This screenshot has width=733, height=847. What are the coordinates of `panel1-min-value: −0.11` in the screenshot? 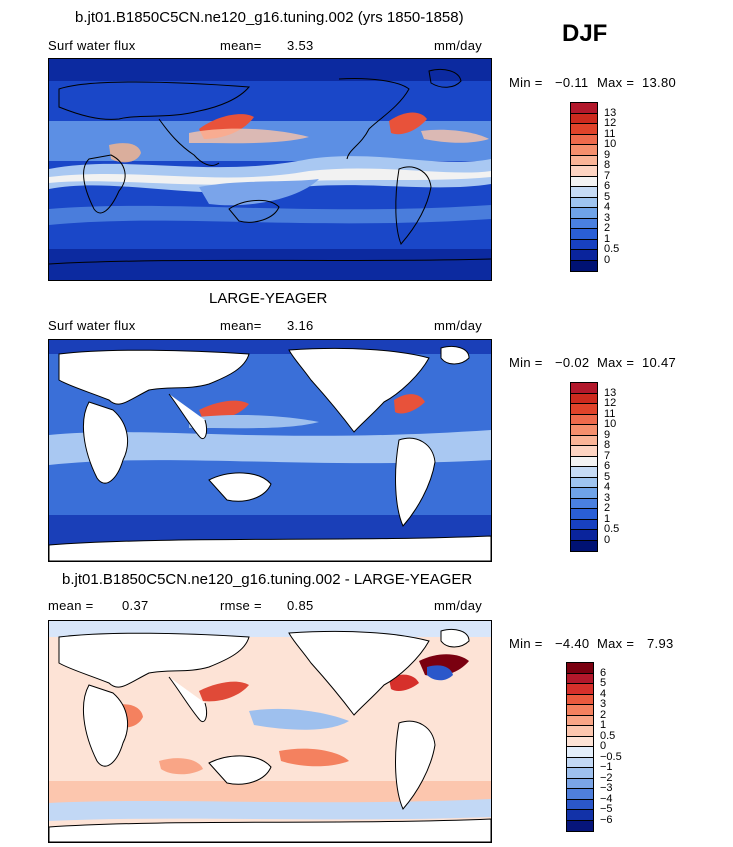 It's located at (572, 82).